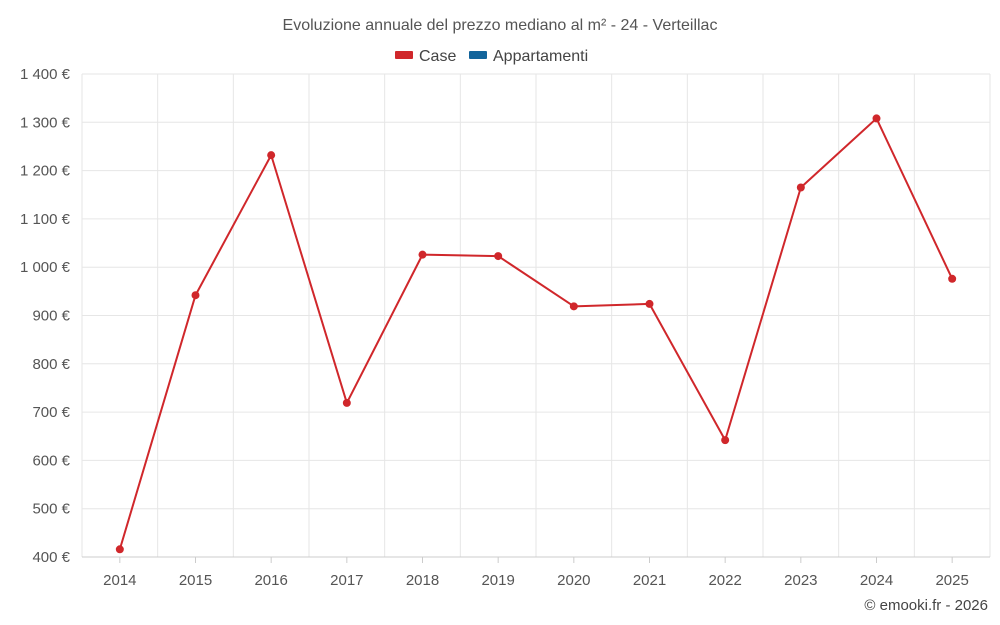 Image resolution: width=1000 pixels, height=625 pixels. Describe the element at coordinates (478, 55) in the screenshot. I see `legend-swatch-appartamenti` at that location.